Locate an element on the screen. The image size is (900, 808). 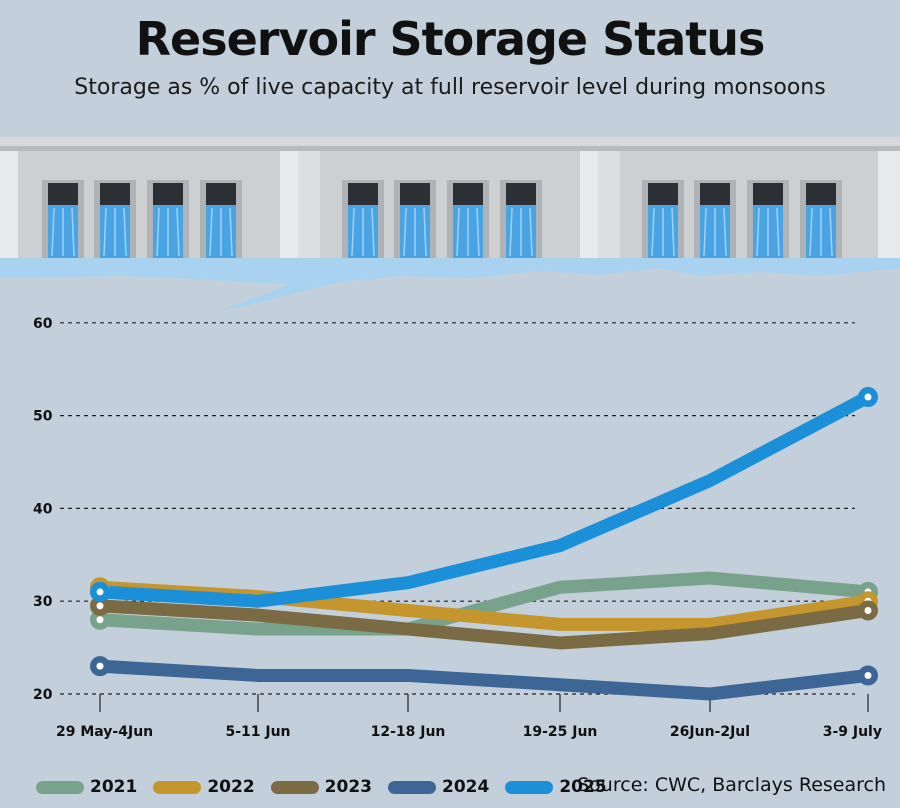
y-tick-label: 60 is located at coordinates (43, 324).